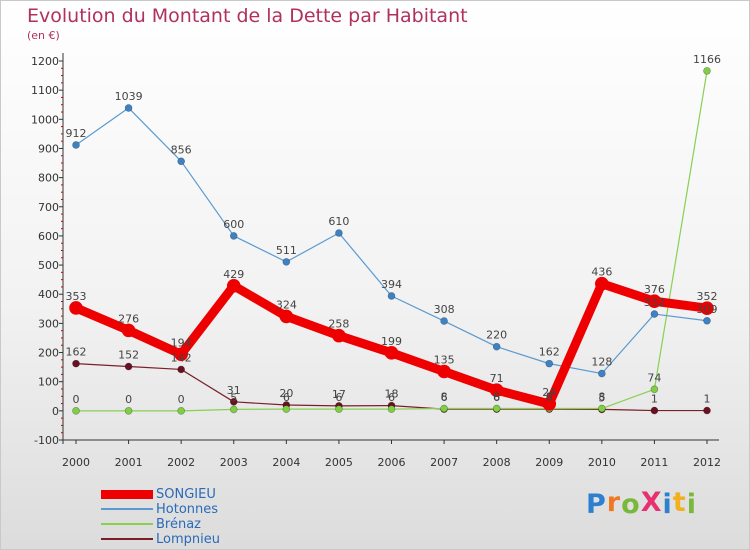 This screenshot has height=550, width=750. I want to click on data-label-lompnieu: 5, so click(601, 397).